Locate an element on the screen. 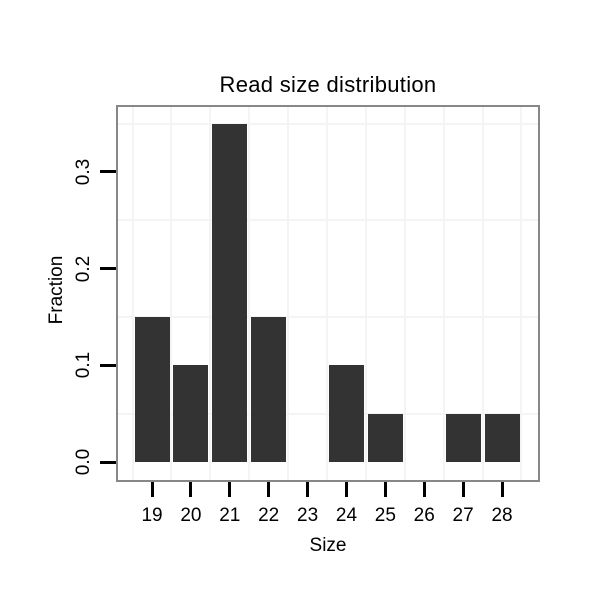 The width and height of the screenshot is (600, 600). x-tick-label: 23 is located at coordinates (308, 515).